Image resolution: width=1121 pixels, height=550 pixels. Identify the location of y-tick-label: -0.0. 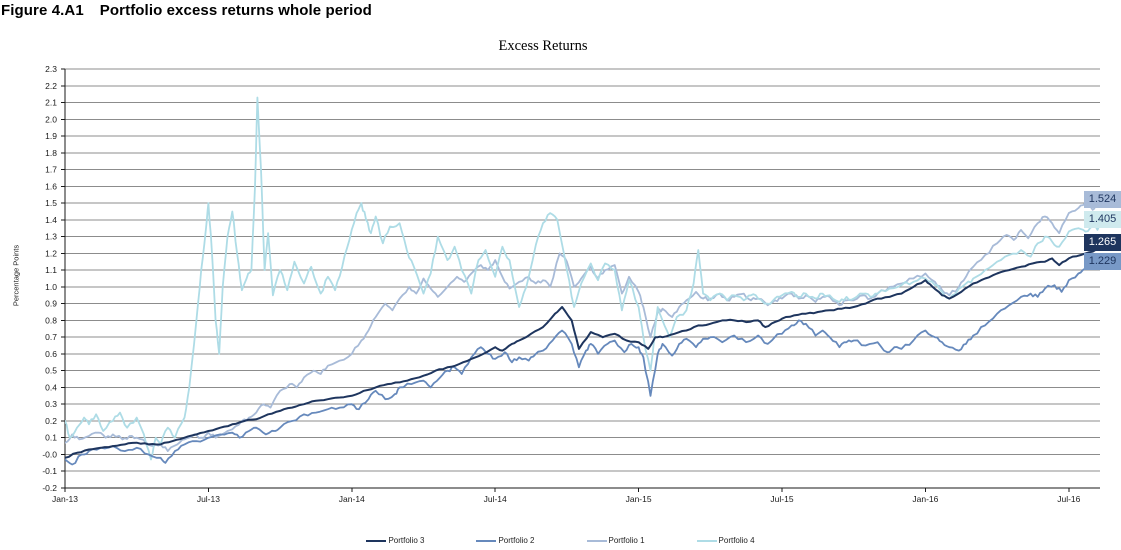
(49, 454).